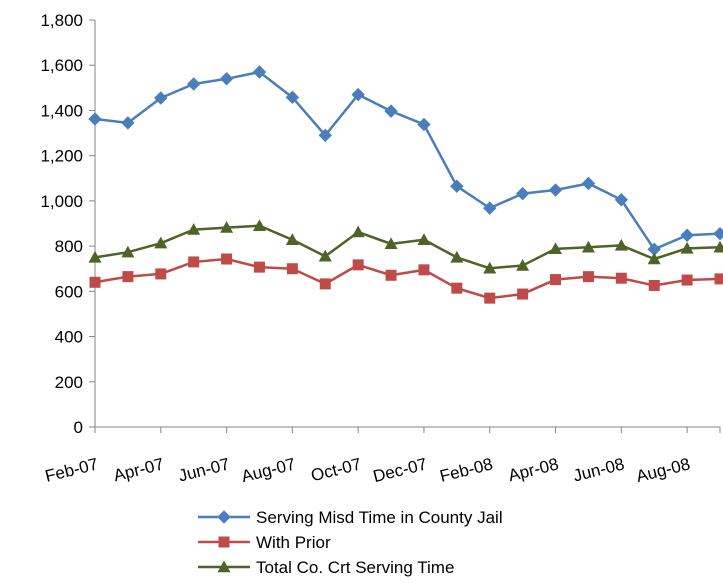 The width and height of the screenshot is (723, 587). Describe the element at coordinates (71, 469) in the screenshot. I see `x-tick-label: Feb-07` at that location.